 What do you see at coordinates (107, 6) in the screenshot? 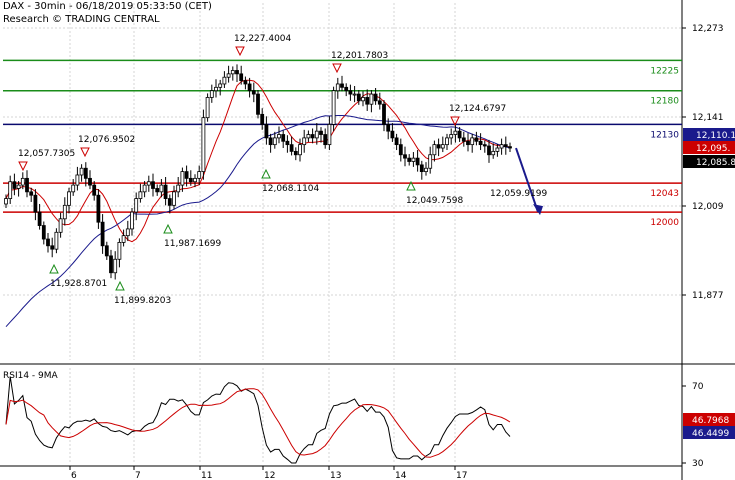
I see `chart-title: DAX - 30min - 06/18/2019 05:33:50 (CET)` at bounding box center [107, 6].